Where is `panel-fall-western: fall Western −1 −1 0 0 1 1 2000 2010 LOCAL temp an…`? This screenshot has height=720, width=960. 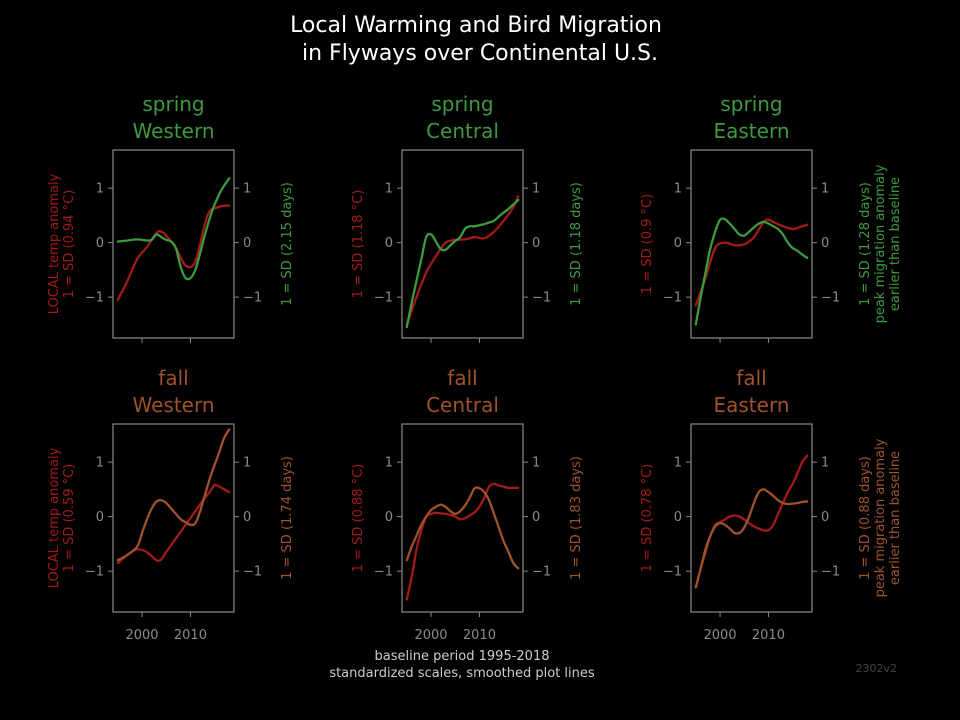 panel-fall-western: fall Western −1 −1 0 0 1 1 2000 2010 LOCAL temp an… is located at coordinates (171, 504).